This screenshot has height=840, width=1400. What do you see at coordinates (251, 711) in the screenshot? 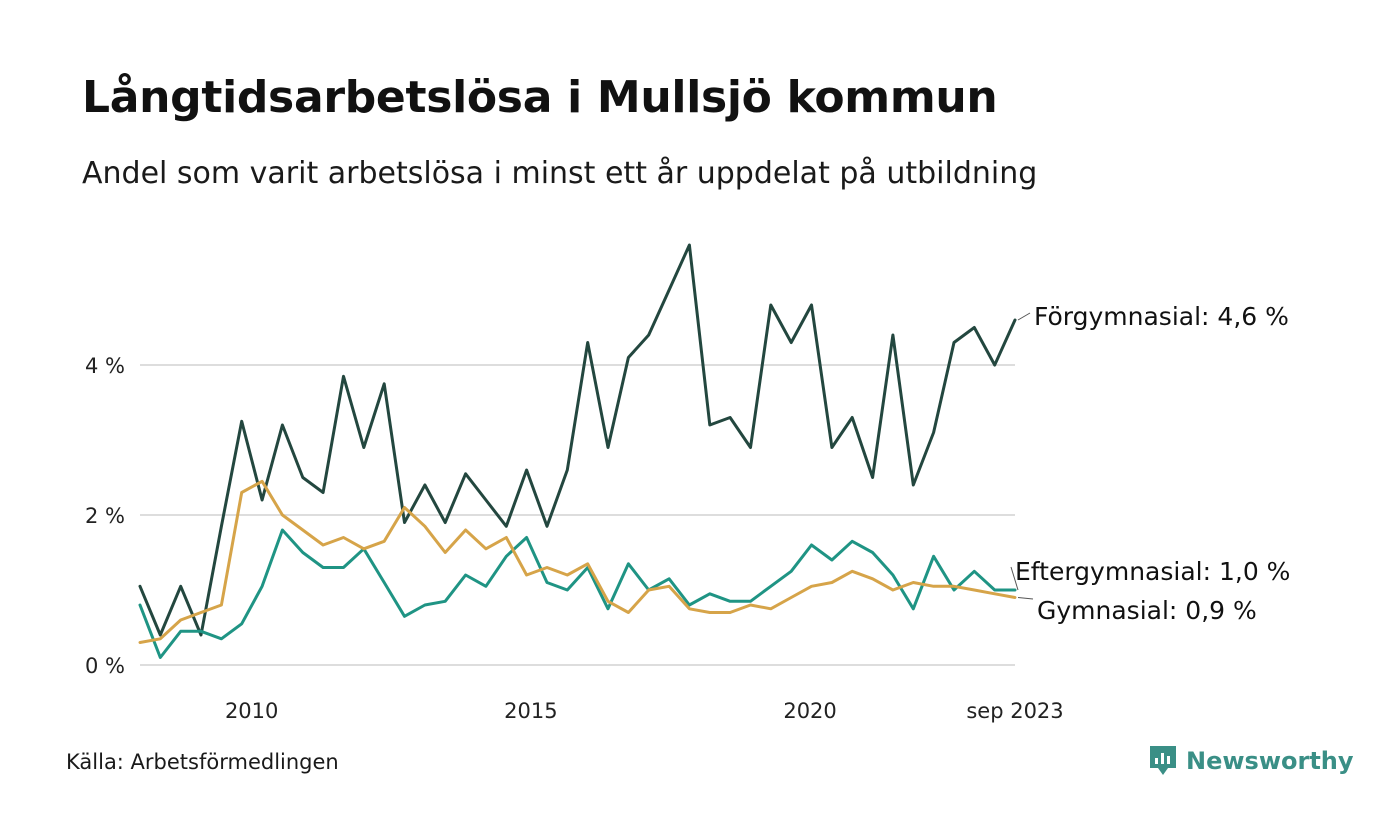
I see `x-tick-label: 2010` at bounding box center [251, 711].